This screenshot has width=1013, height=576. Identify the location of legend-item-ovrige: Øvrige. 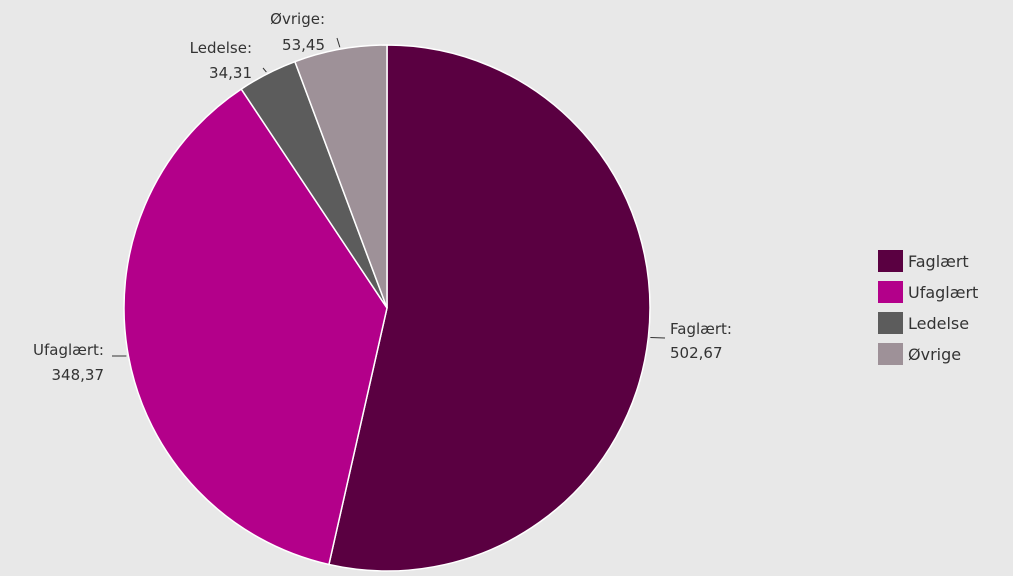
(919, 354).